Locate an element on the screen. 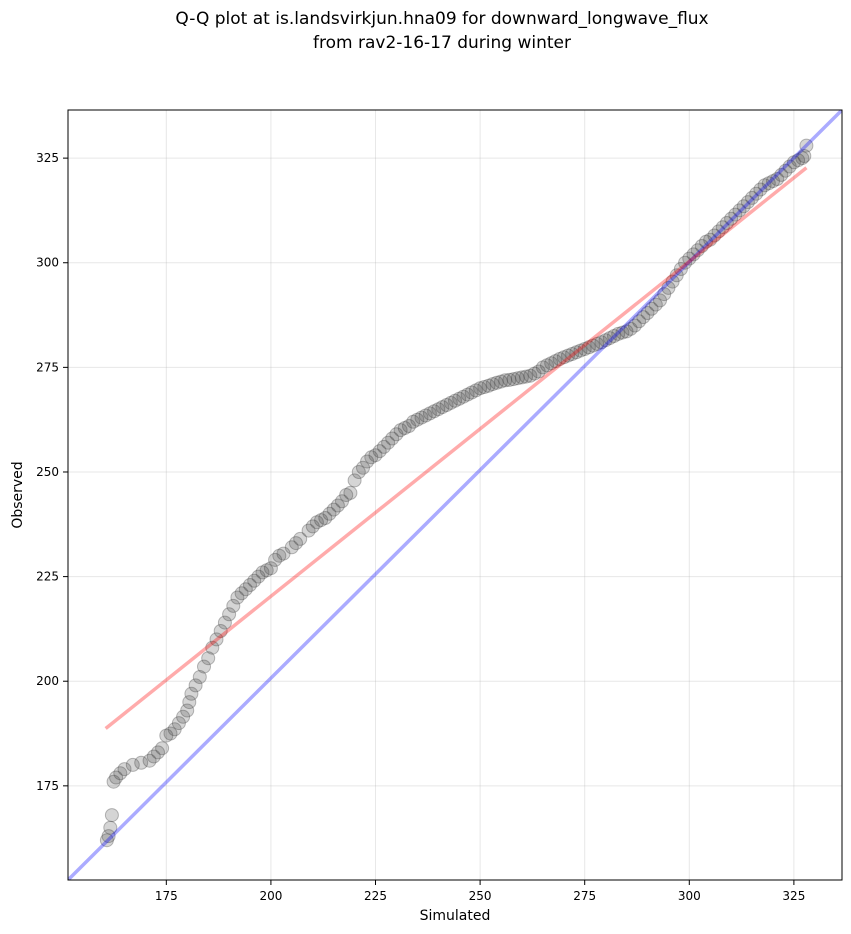 Image resolution: width=851 pixels, height=934 pixels. x-axis-label: Simulated is located at coordinates (455, 916).